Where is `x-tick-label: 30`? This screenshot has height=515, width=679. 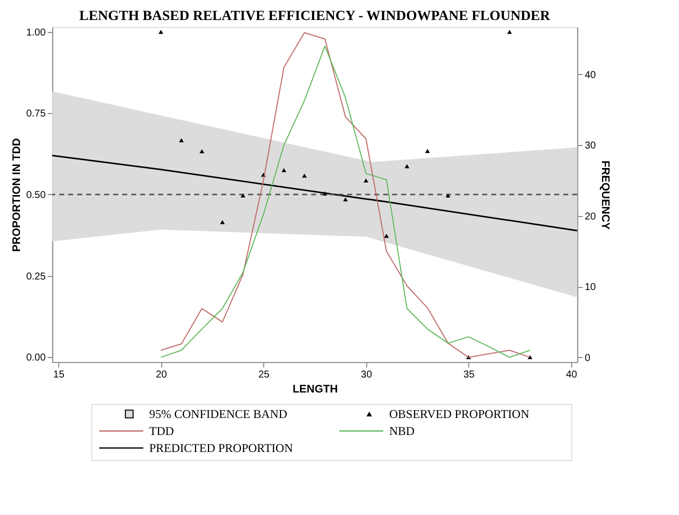 x-tick-label: 30 is located at coordinates (366, 375).